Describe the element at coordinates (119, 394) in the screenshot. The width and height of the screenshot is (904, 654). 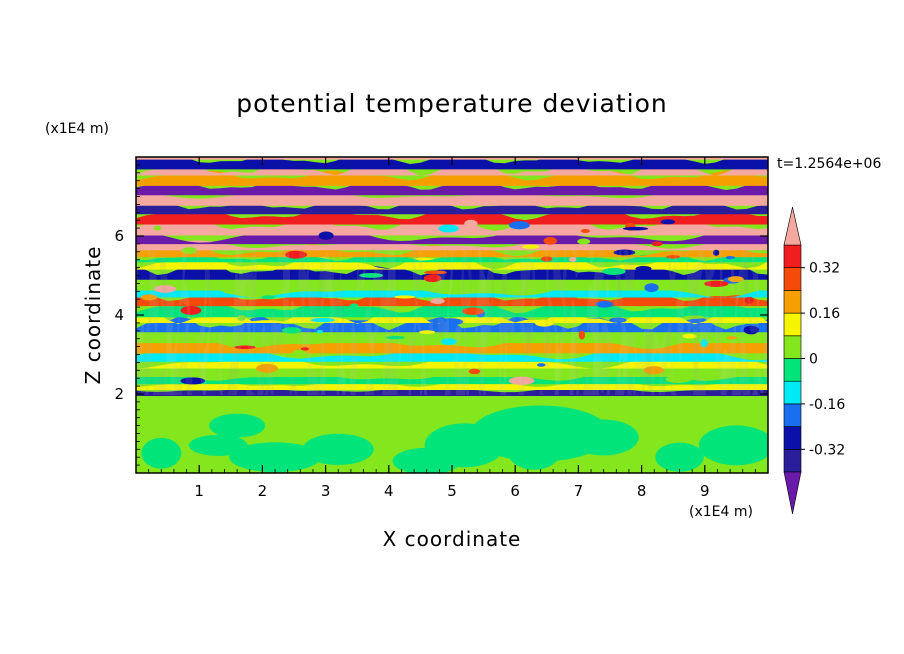
I see `z-tick-label: 2` at that location.